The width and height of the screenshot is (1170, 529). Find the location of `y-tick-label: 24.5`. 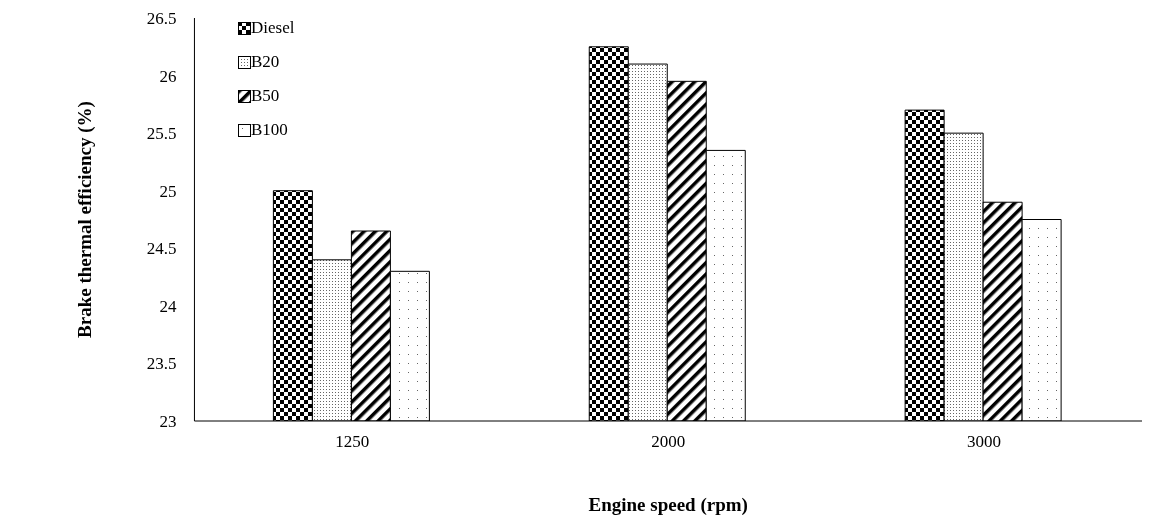

y-tick-label: 24.5 is located at coordinates (161, 249).